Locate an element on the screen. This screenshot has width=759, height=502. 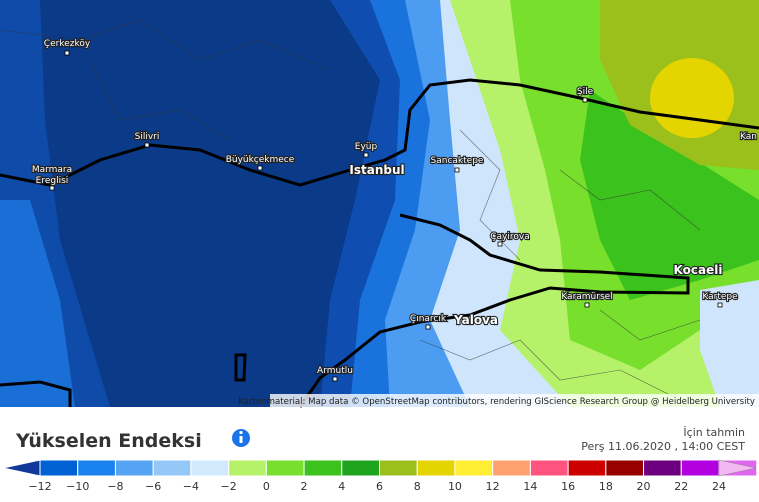
colorbar-tick: 24 is located at coordinates (719, 486).